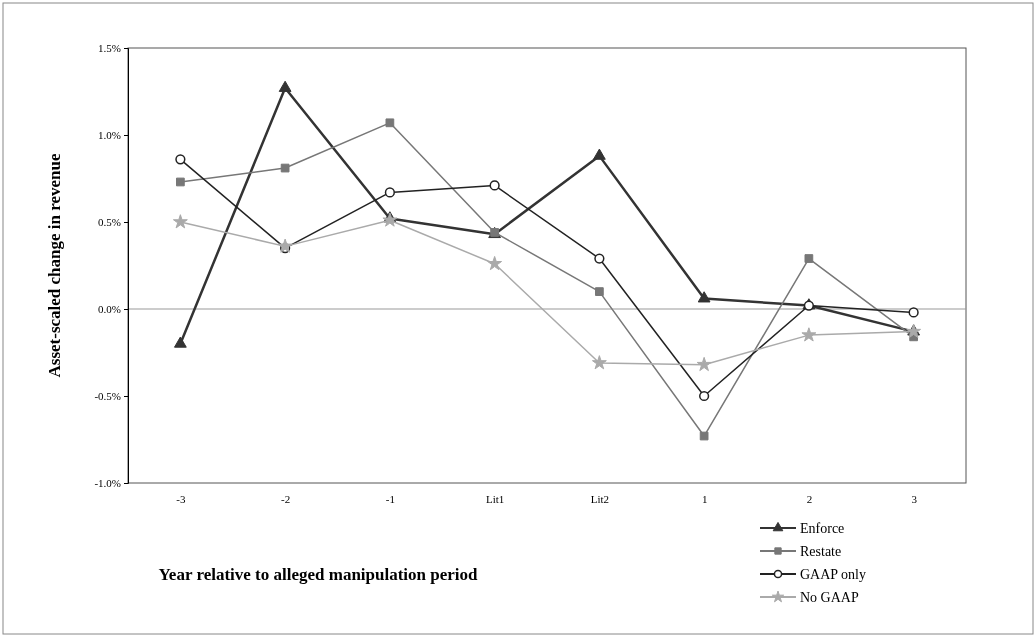  Describe the element at coordinates (704, 498) in the screenshot. I see `x-tick-label: 1` at that location.